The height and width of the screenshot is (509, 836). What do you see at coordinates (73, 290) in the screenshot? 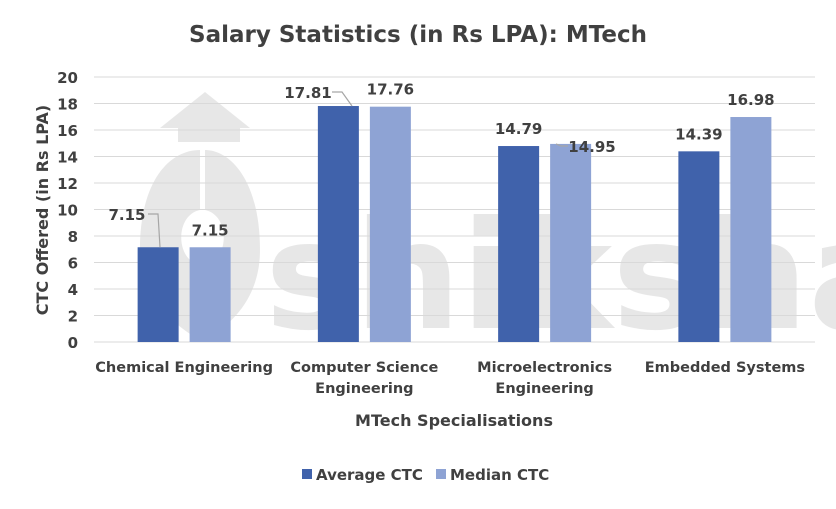
I see `y-tick-label: 4` at bounding box center [73, 290].